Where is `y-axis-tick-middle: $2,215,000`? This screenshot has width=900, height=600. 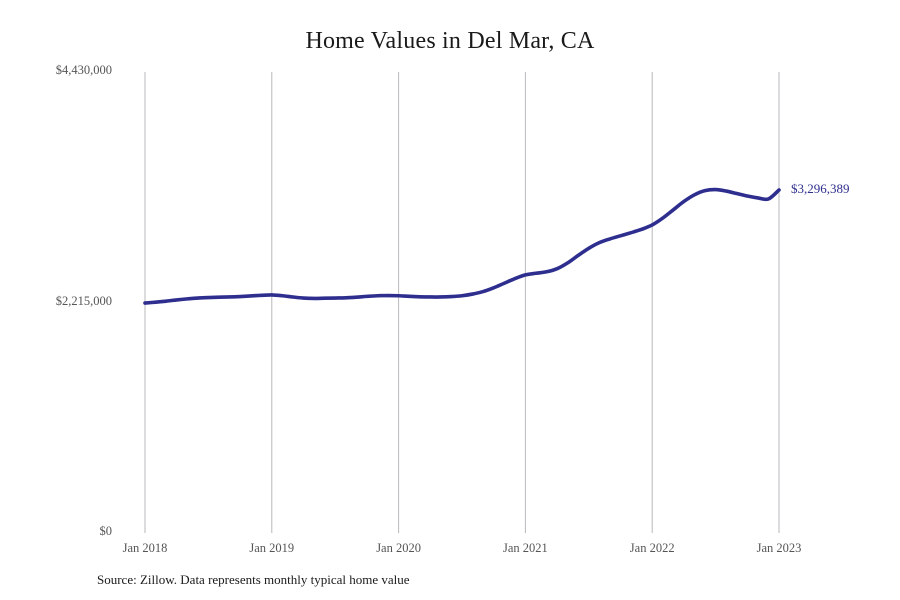 y-axis-tick-middle: $2,215,000 is located at coordinates (83, 300).